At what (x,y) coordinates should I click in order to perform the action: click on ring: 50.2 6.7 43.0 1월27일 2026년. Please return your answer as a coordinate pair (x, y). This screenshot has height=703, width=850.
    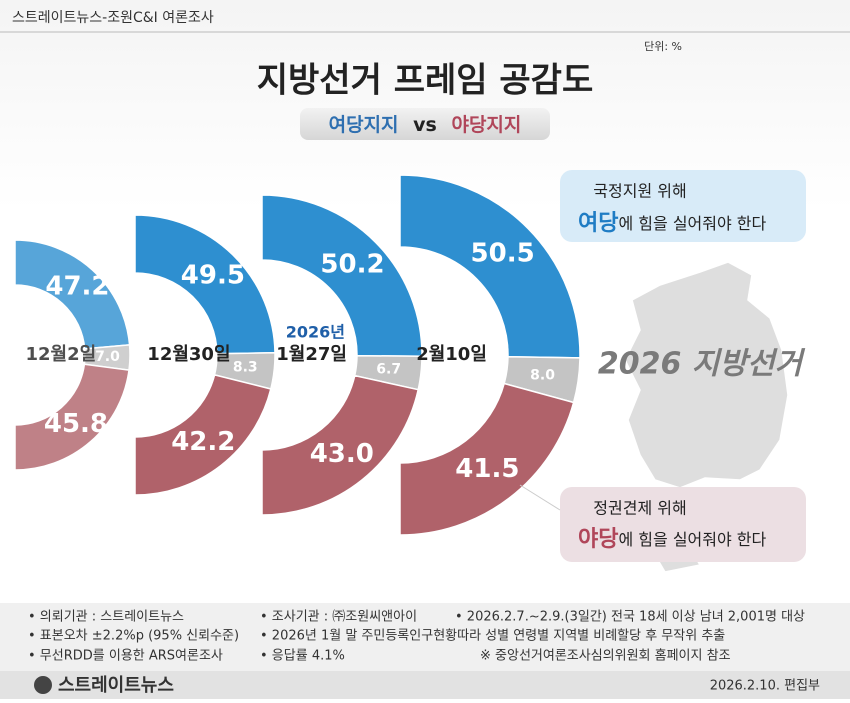
    Looking at the image, I should click on (342, 355).